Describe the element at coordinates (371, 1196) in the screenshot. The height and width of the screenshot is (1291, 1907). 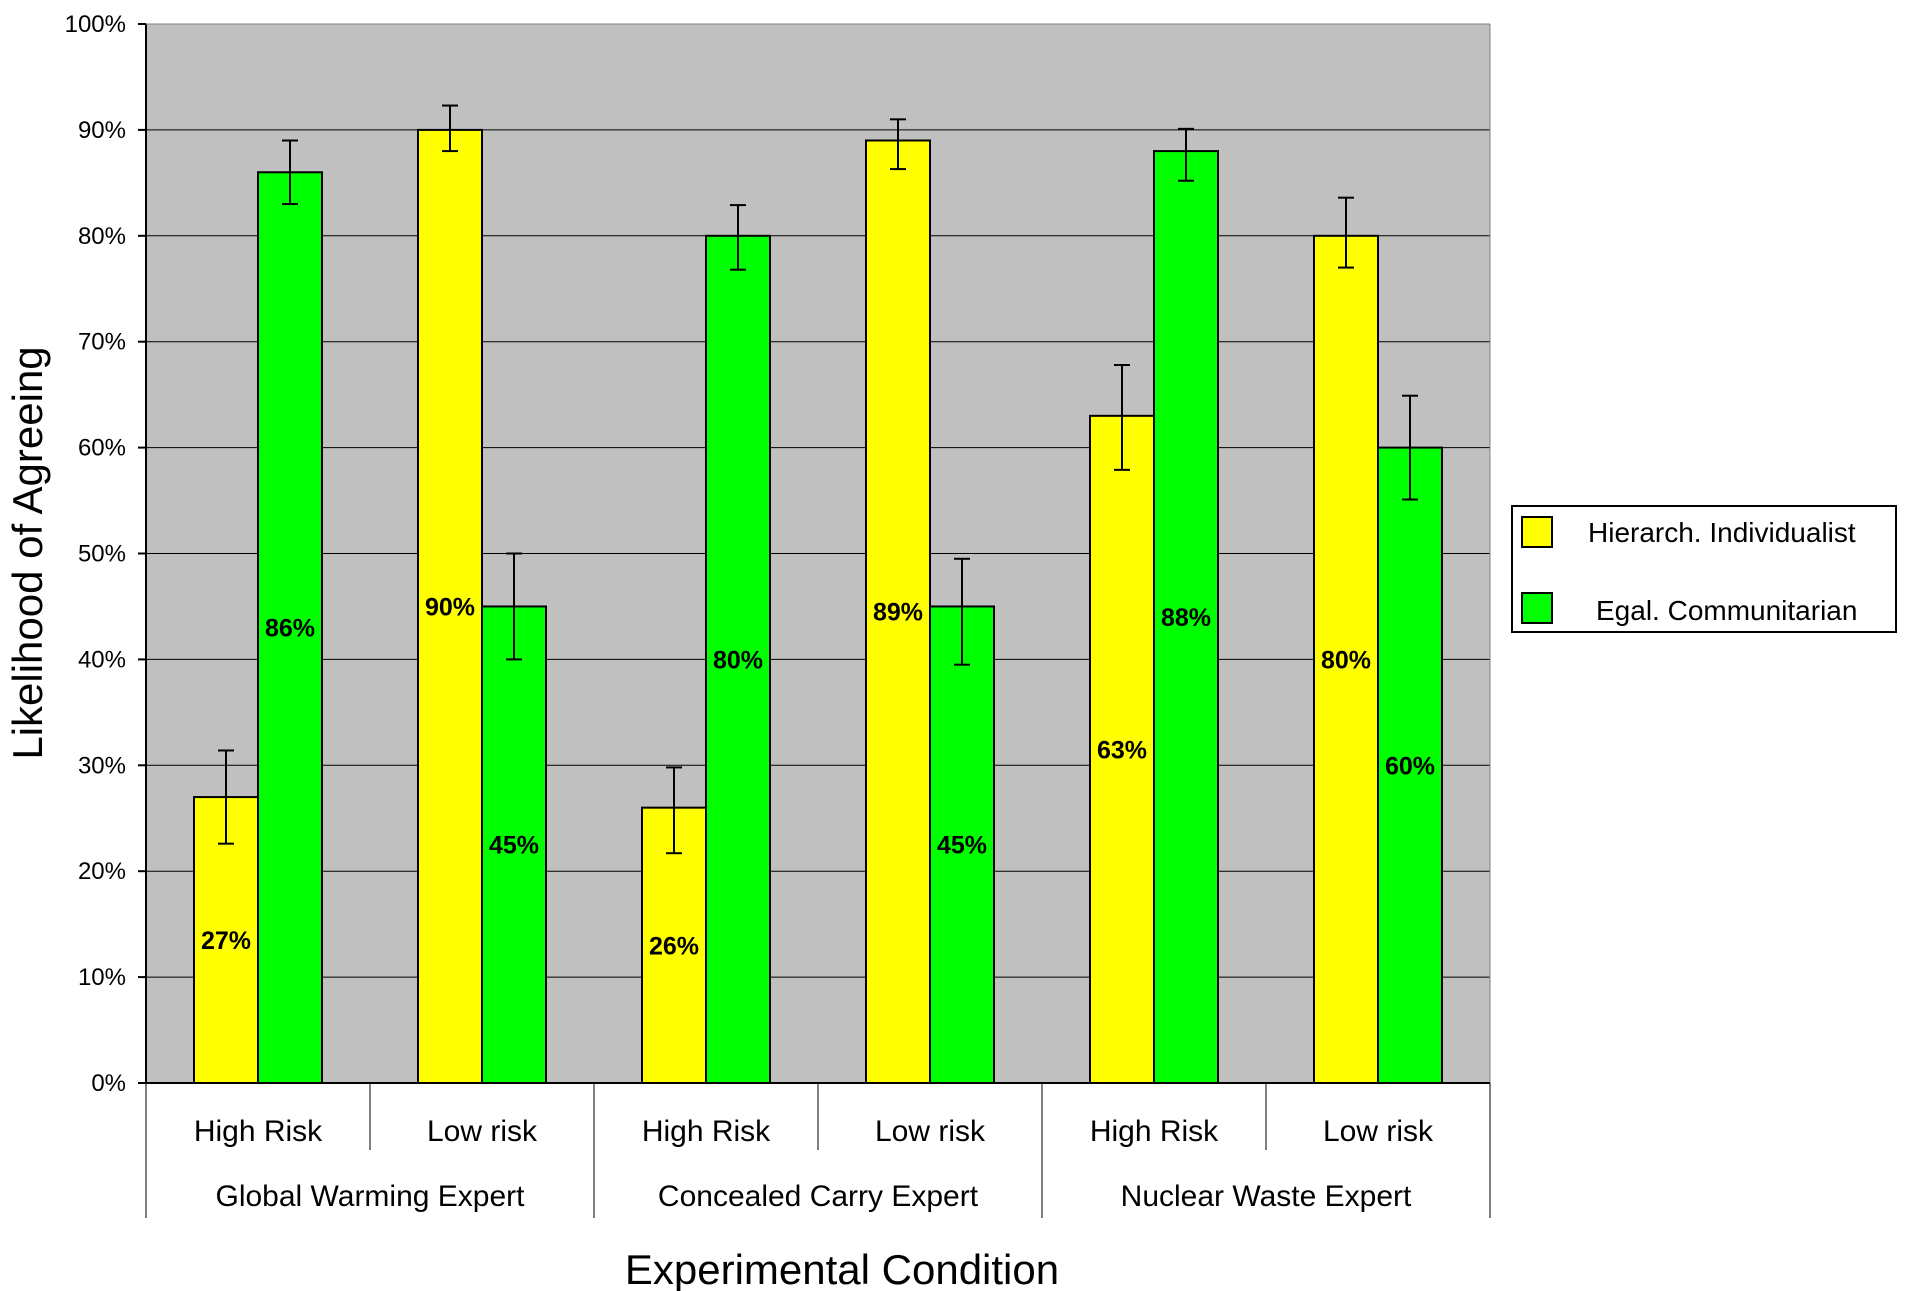
I see `x-group-label: Global Warming Expert` at that location.